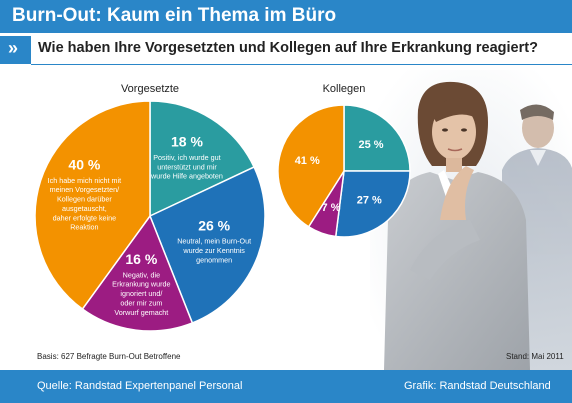  I want to click on slice-description-label: wurde Hilfe angeboten, so click(186, 176).